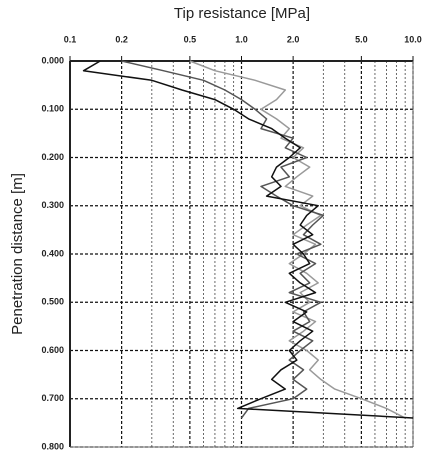  Describe the element at coordinates (52, 205) in the screenshot. I see `y-tick-label: 0.300` at that location.